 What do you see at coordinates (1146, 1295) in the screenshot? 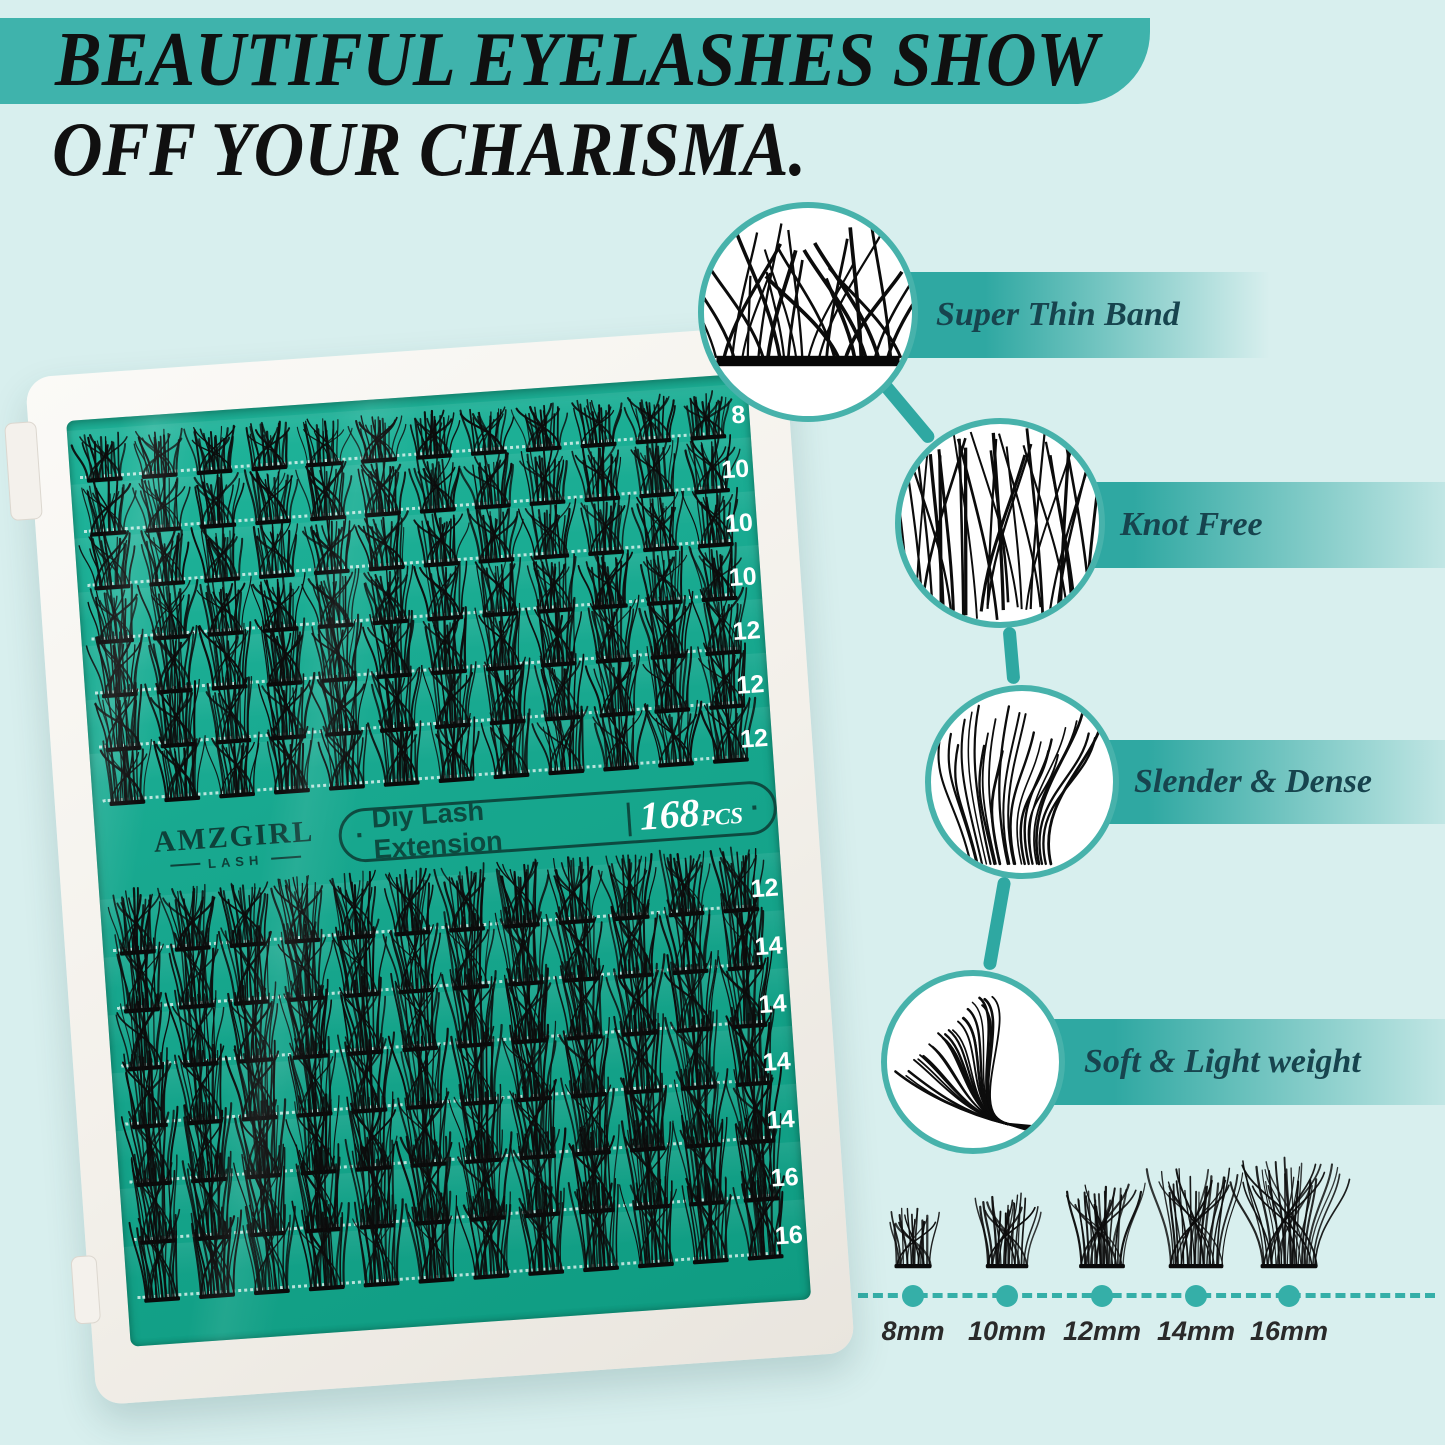
I see `size-axis-dashed-line` at bounding box center [1146, 1295].